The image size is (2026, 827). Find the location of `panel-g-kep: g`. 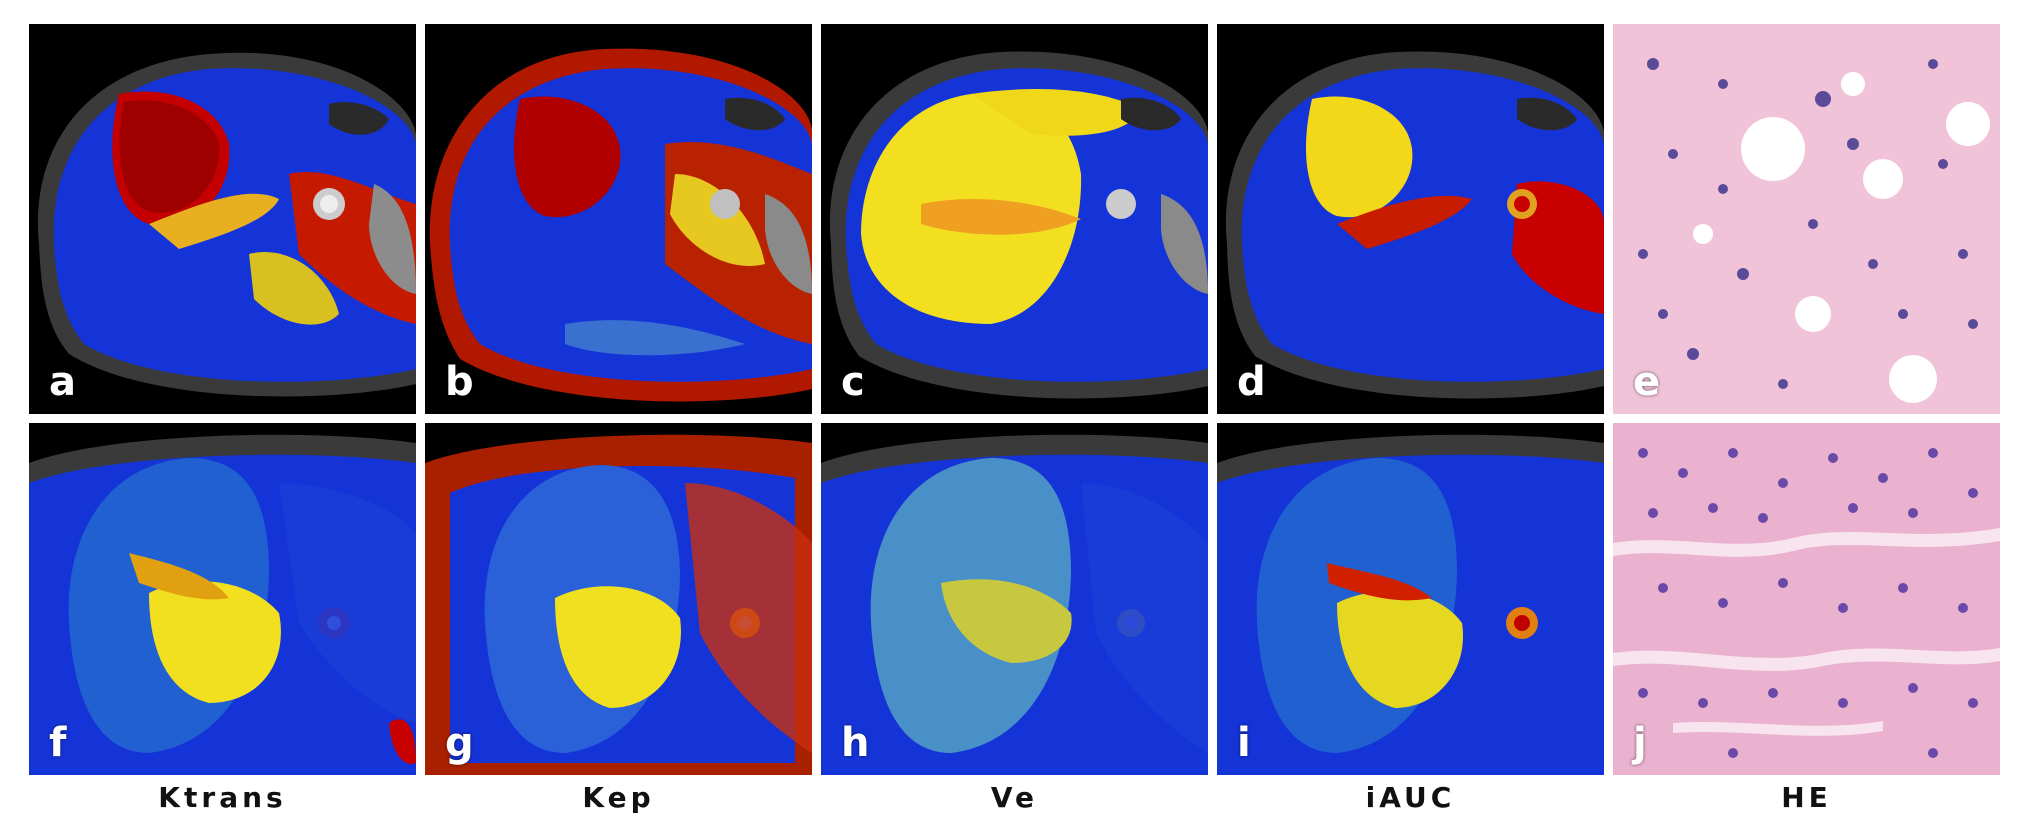

panel-g-kep: g is located at coordinates (618, 599).